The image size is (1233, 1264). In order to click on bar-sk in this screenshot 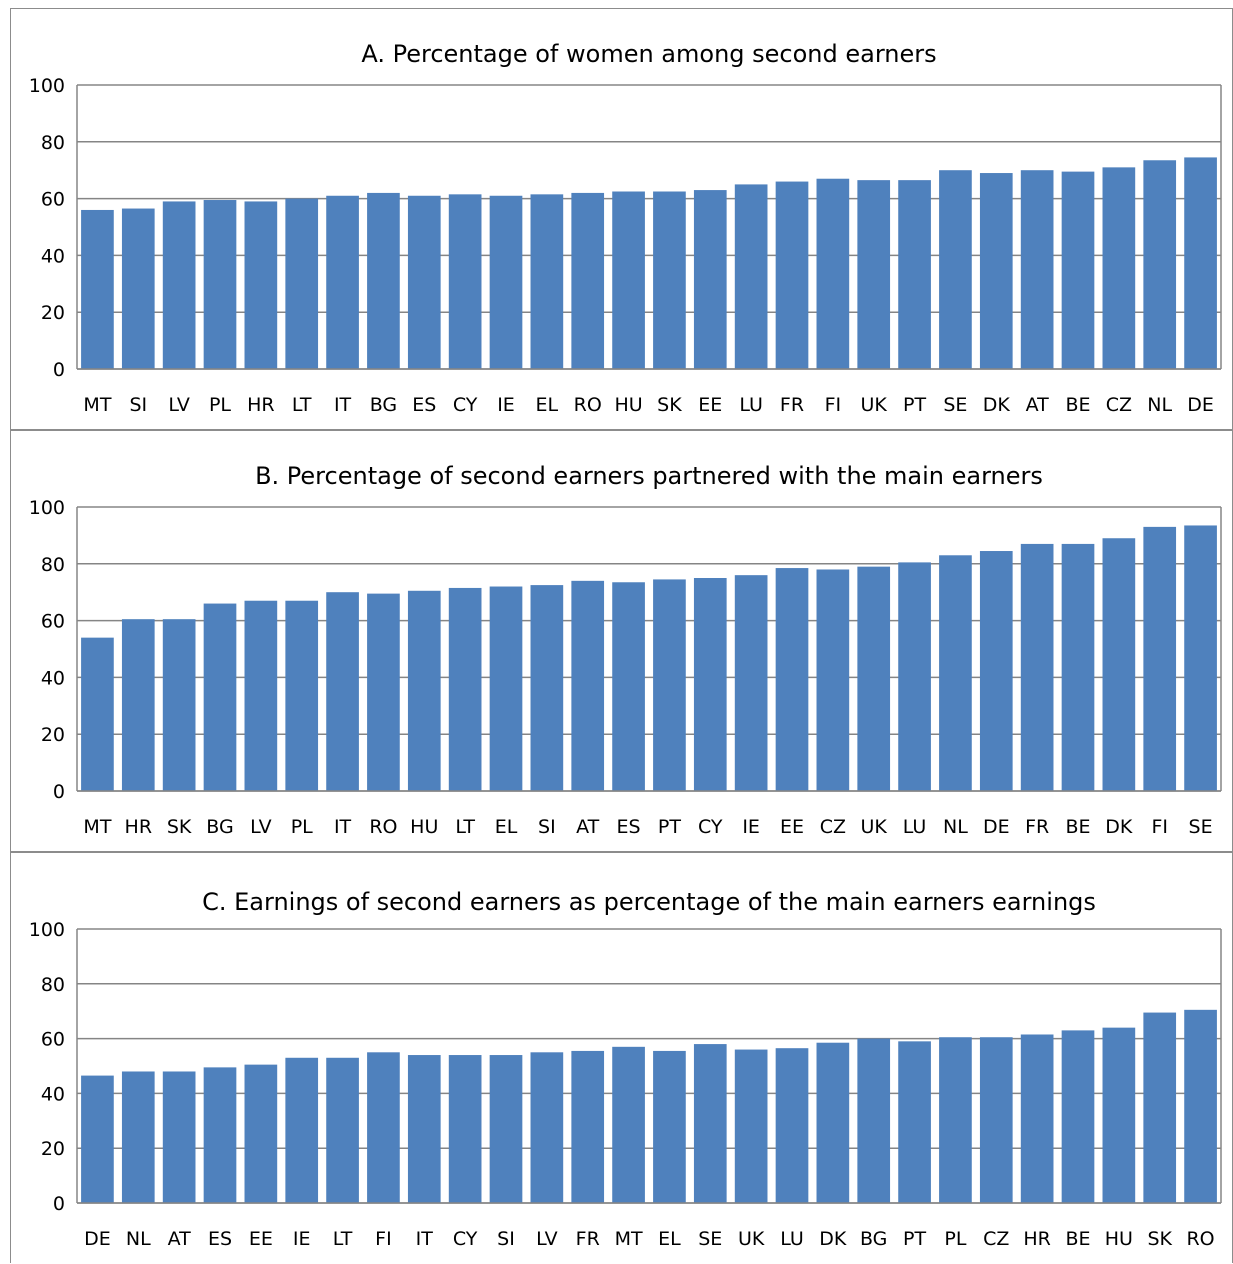, I will do `click(669, 280)`.